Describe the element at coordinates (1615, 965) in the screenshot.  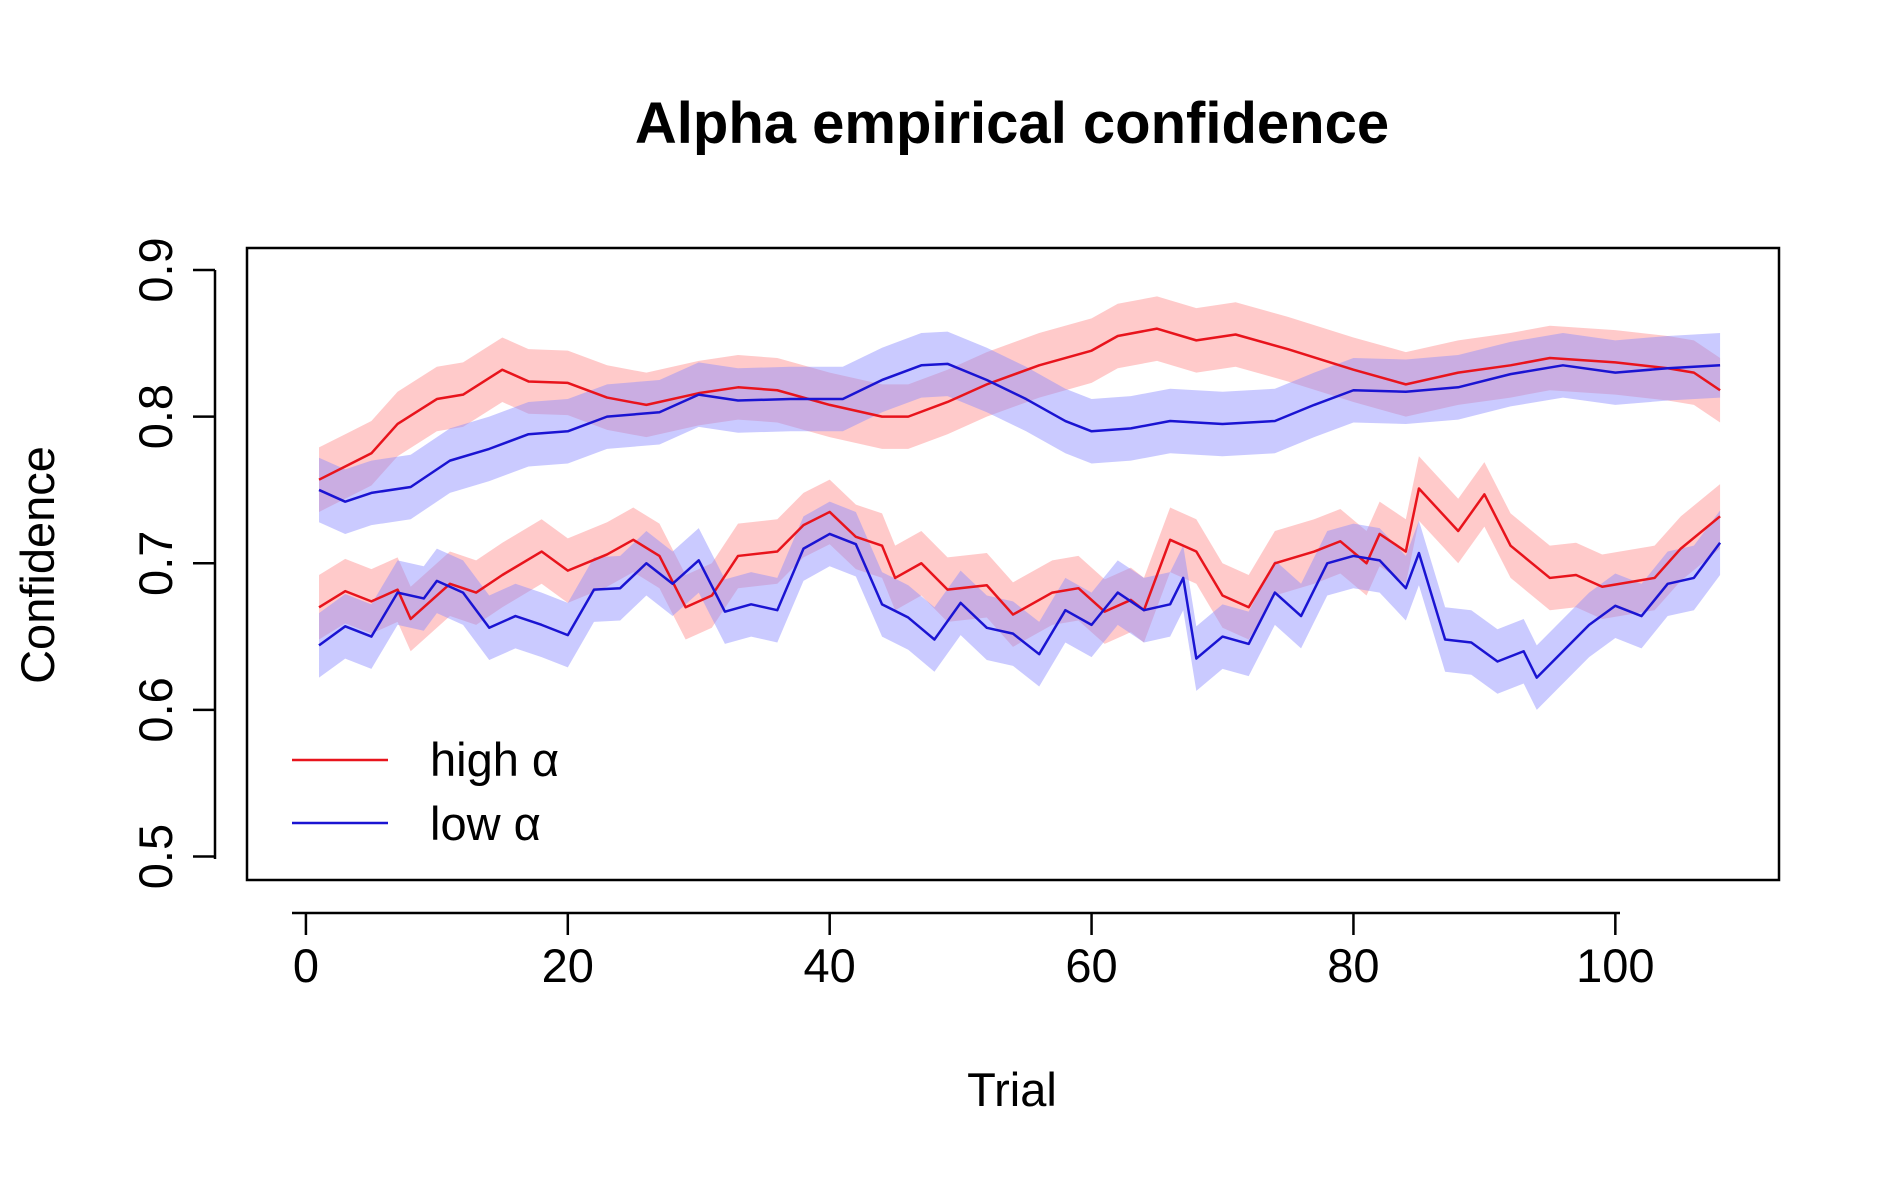
I see `x-tick-label-100: 100` at that location.